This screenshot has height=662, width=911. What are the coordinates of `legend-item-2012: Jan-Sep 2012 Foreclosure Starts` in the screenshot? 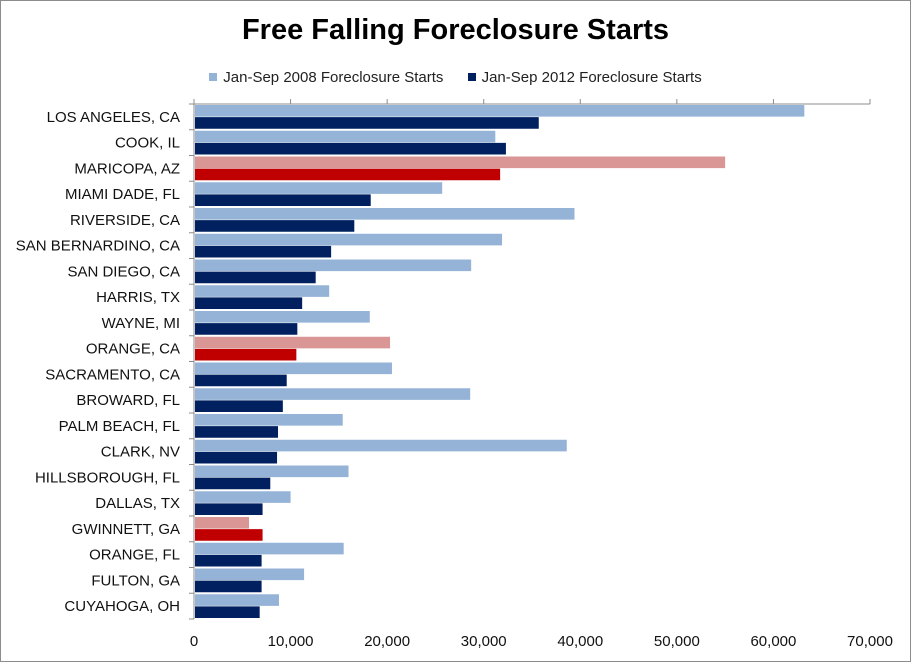 It's located at (584, 77).